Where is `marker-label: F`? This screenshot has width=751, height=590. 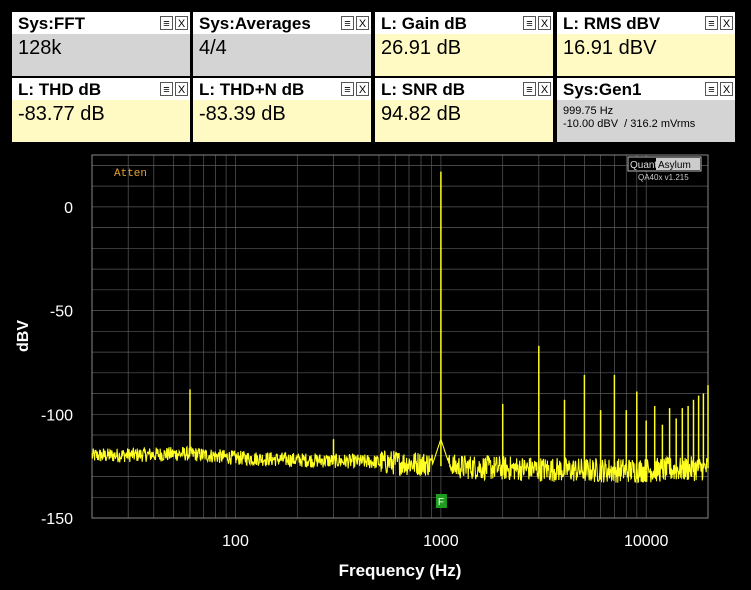
marker-label: F is located at coordinates (441, 502).